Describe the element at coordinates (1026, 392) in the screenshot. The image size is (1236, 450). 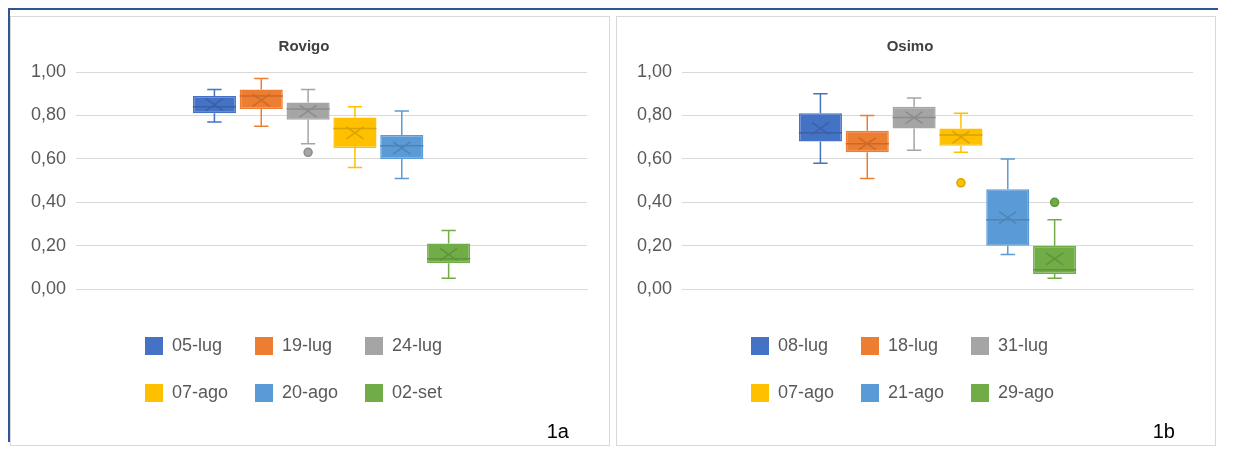
I see `legend-label: 29-ago` at that location.